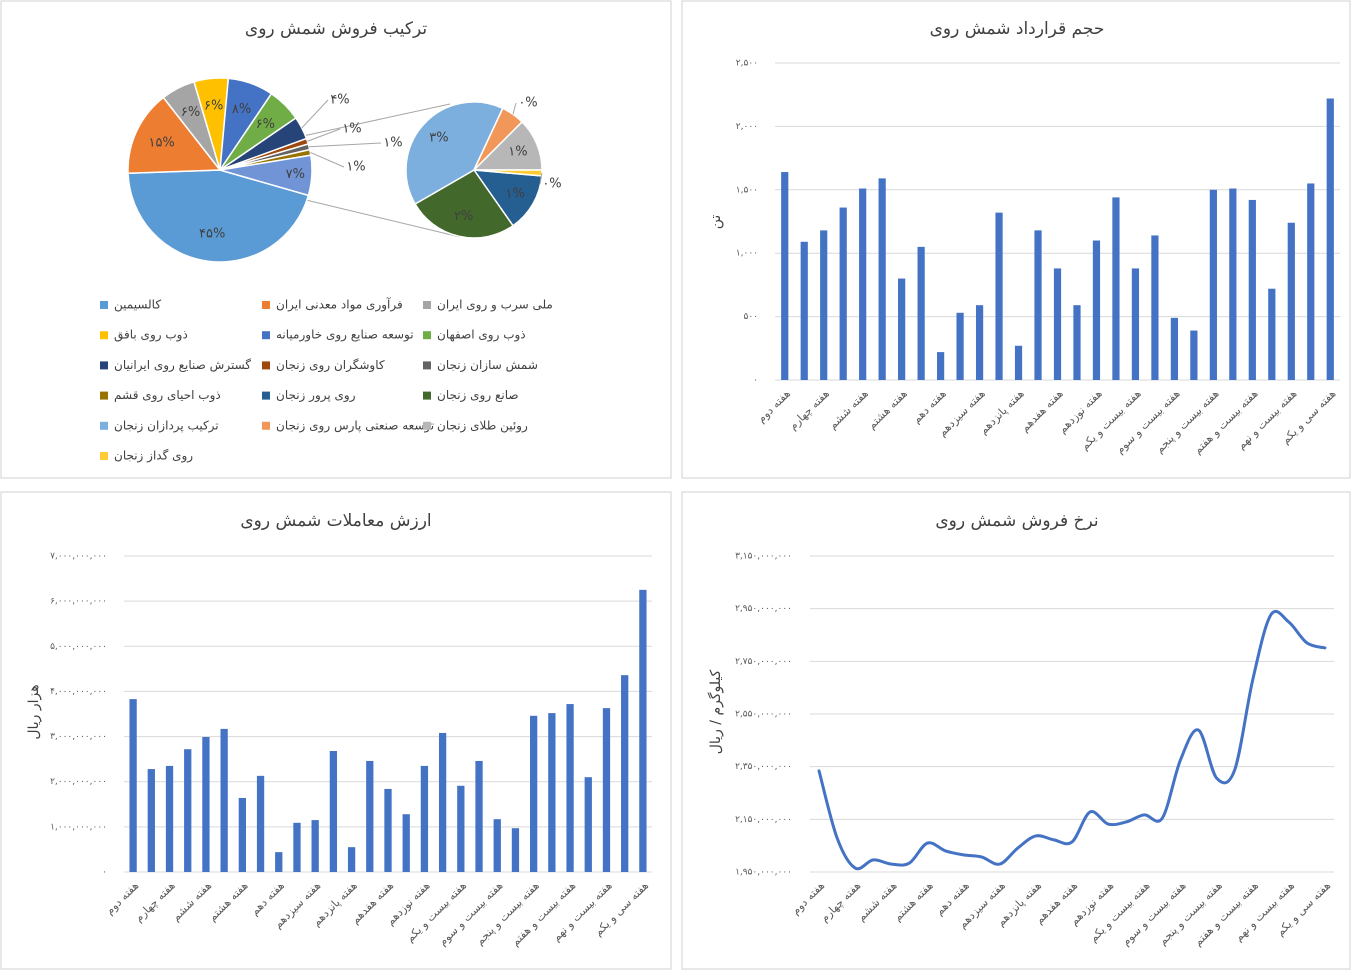  Describe the element at coordinates (763, 557) in the screenshot. I see `y-tick-label: ۳,۱۵۰,۰۰۰,۰۰۰` at that location.